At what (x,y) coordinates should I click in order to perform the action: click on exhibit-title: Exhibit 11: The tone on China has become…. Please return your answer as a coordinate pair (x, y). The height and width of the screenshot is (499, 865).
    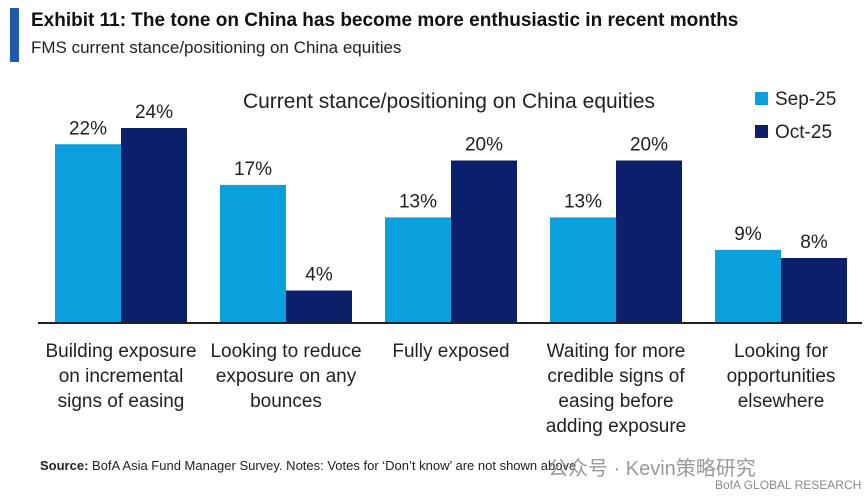
    Looking at the image, I should click on (385, 20).